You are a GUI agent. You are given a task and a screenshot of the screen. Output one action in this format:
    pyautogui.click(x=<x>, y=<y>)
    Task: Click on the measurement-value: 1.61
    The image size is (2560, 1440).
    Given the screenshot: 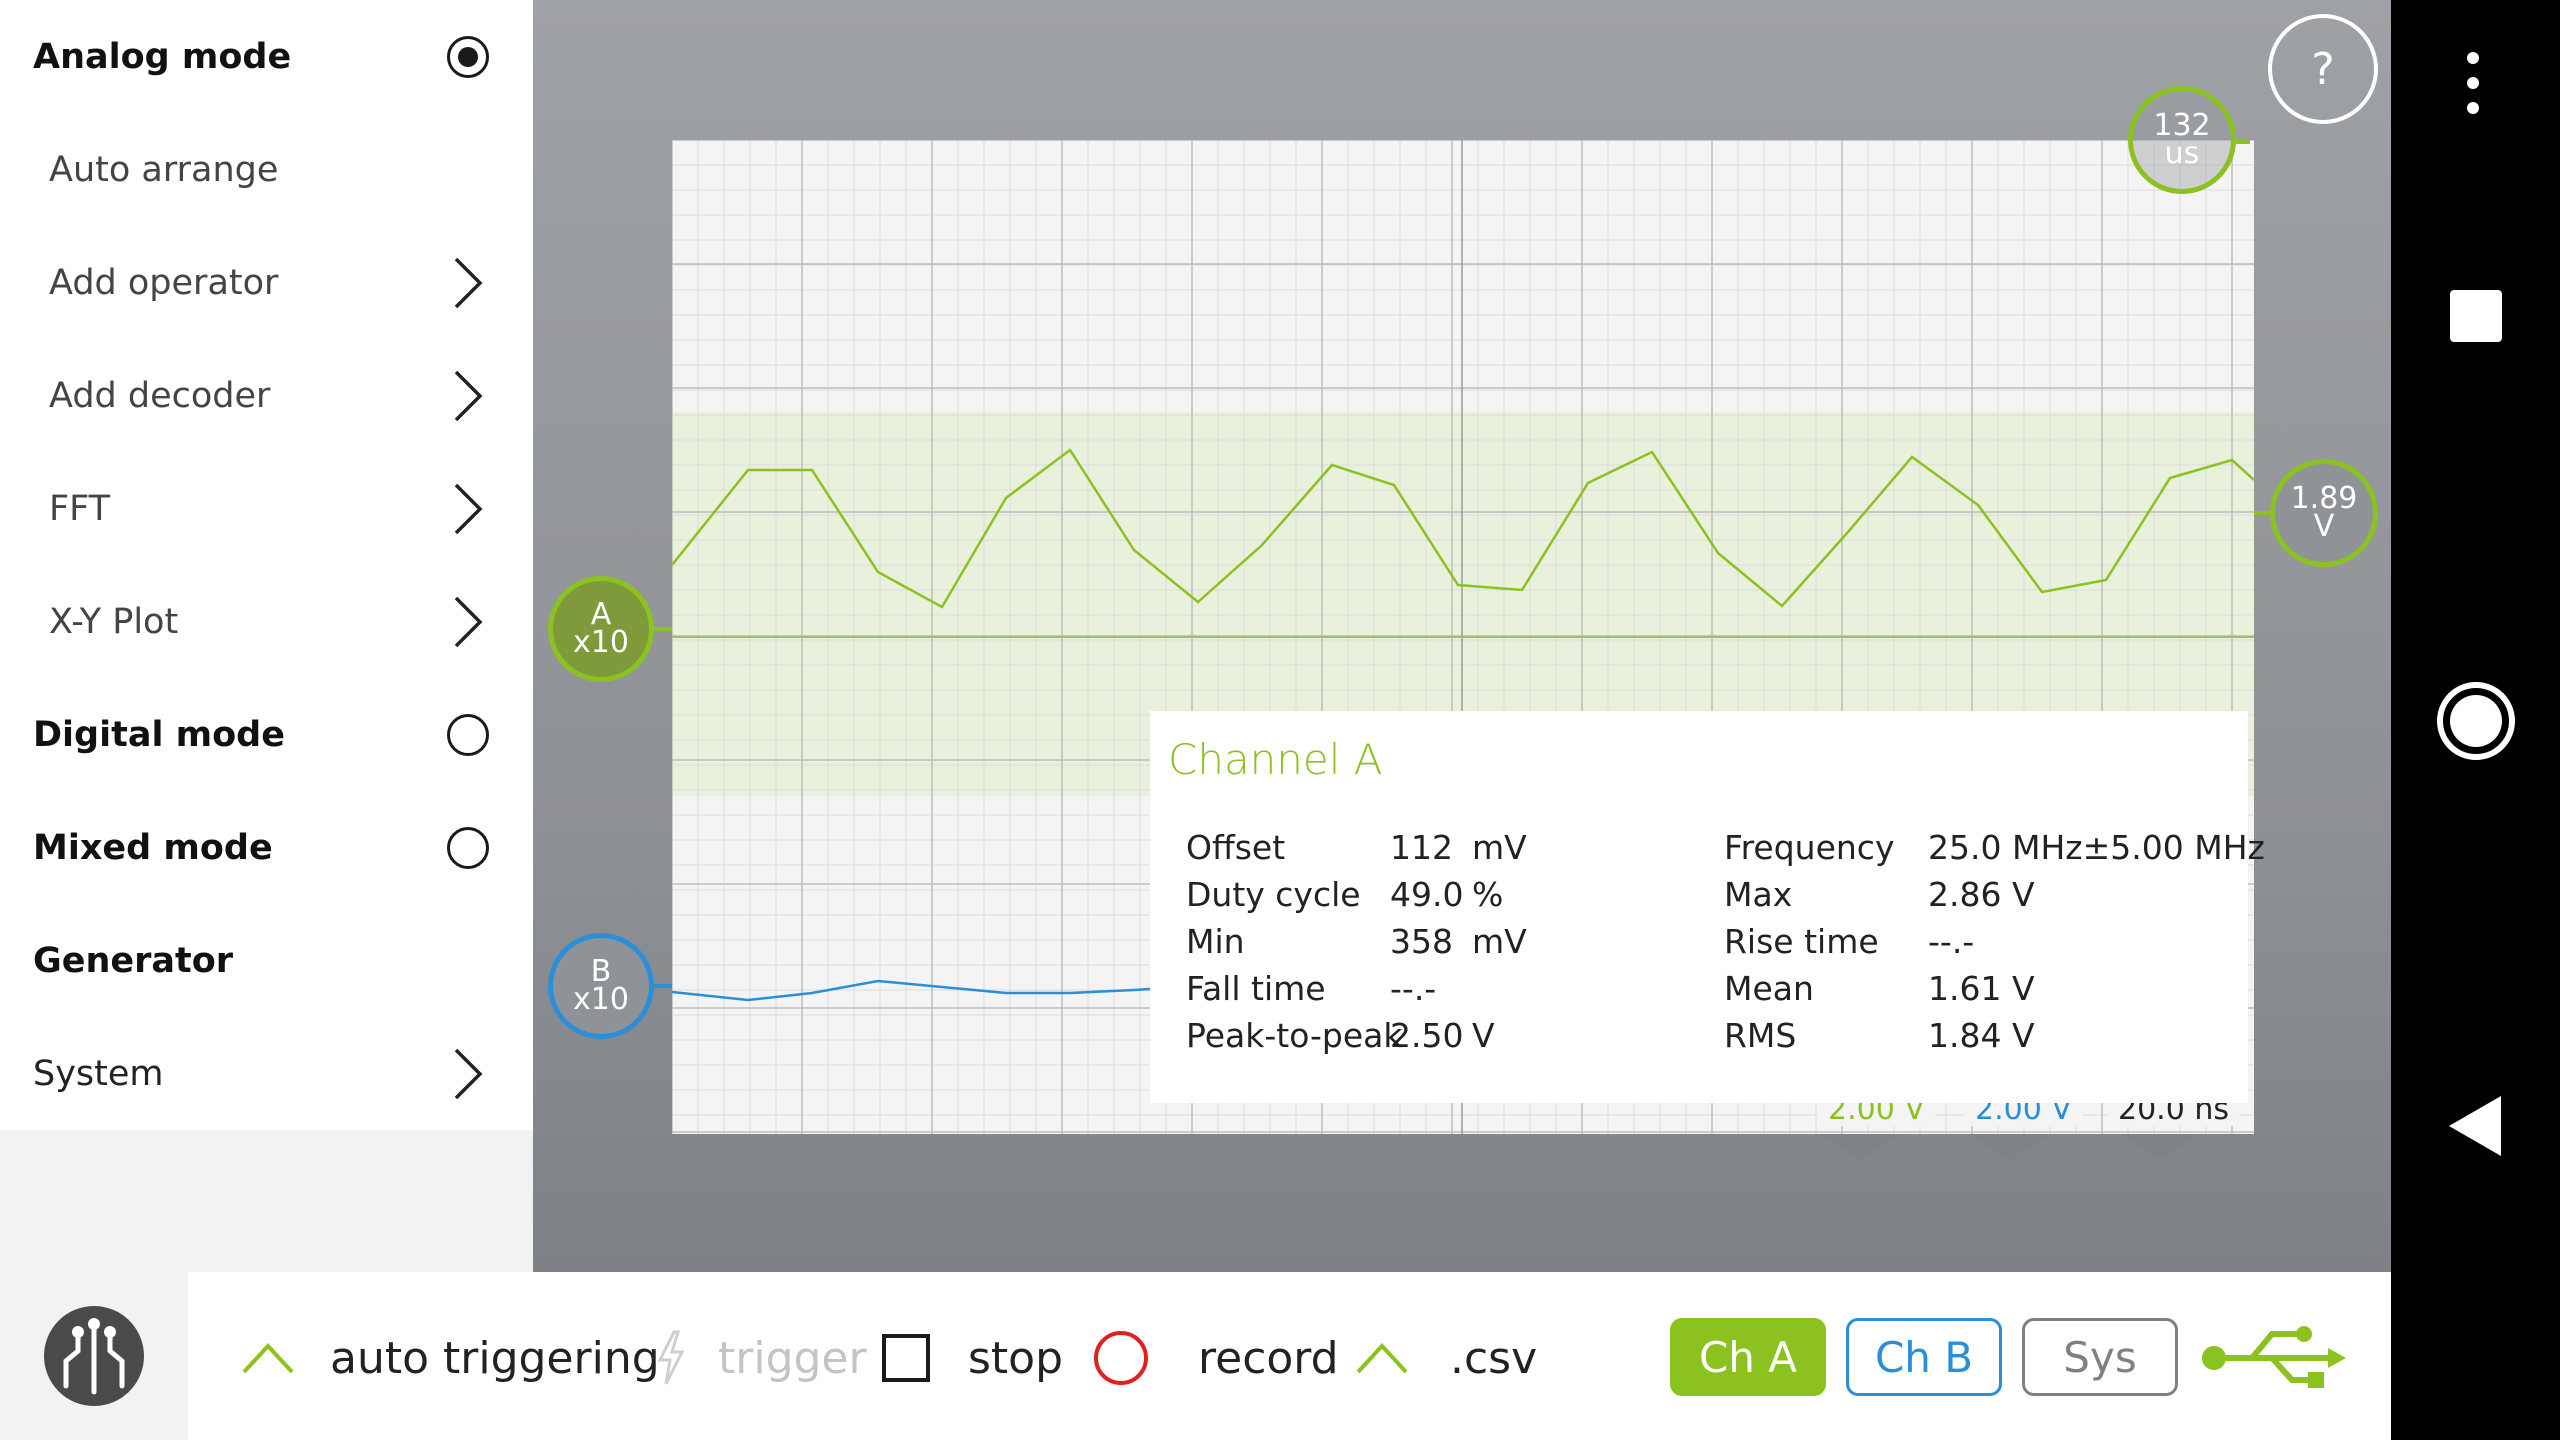 What is the action you would take?
    pyautogui.click(x=1965, y=988)
    